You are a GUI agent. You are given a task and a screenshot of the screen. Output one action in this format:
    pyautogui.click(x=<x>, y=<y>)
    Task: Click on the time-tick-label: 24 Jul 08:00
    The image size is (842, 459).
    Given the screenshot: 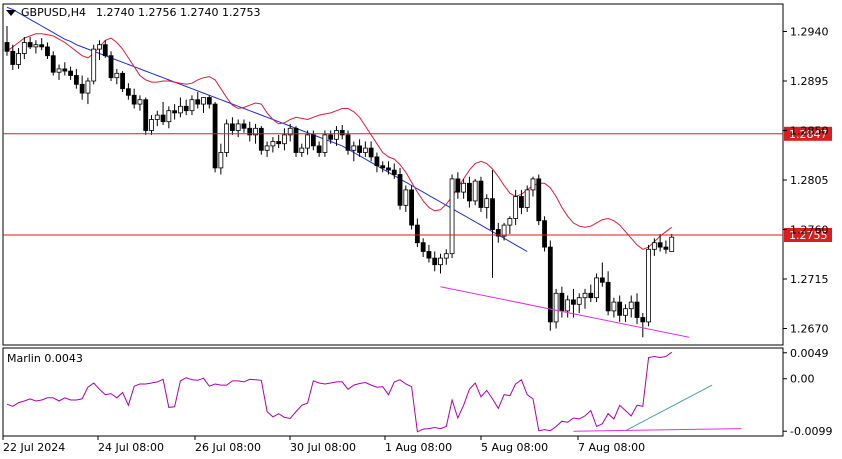 What is the action you would take?
    pyautogui.click(x=131, y=447)
    